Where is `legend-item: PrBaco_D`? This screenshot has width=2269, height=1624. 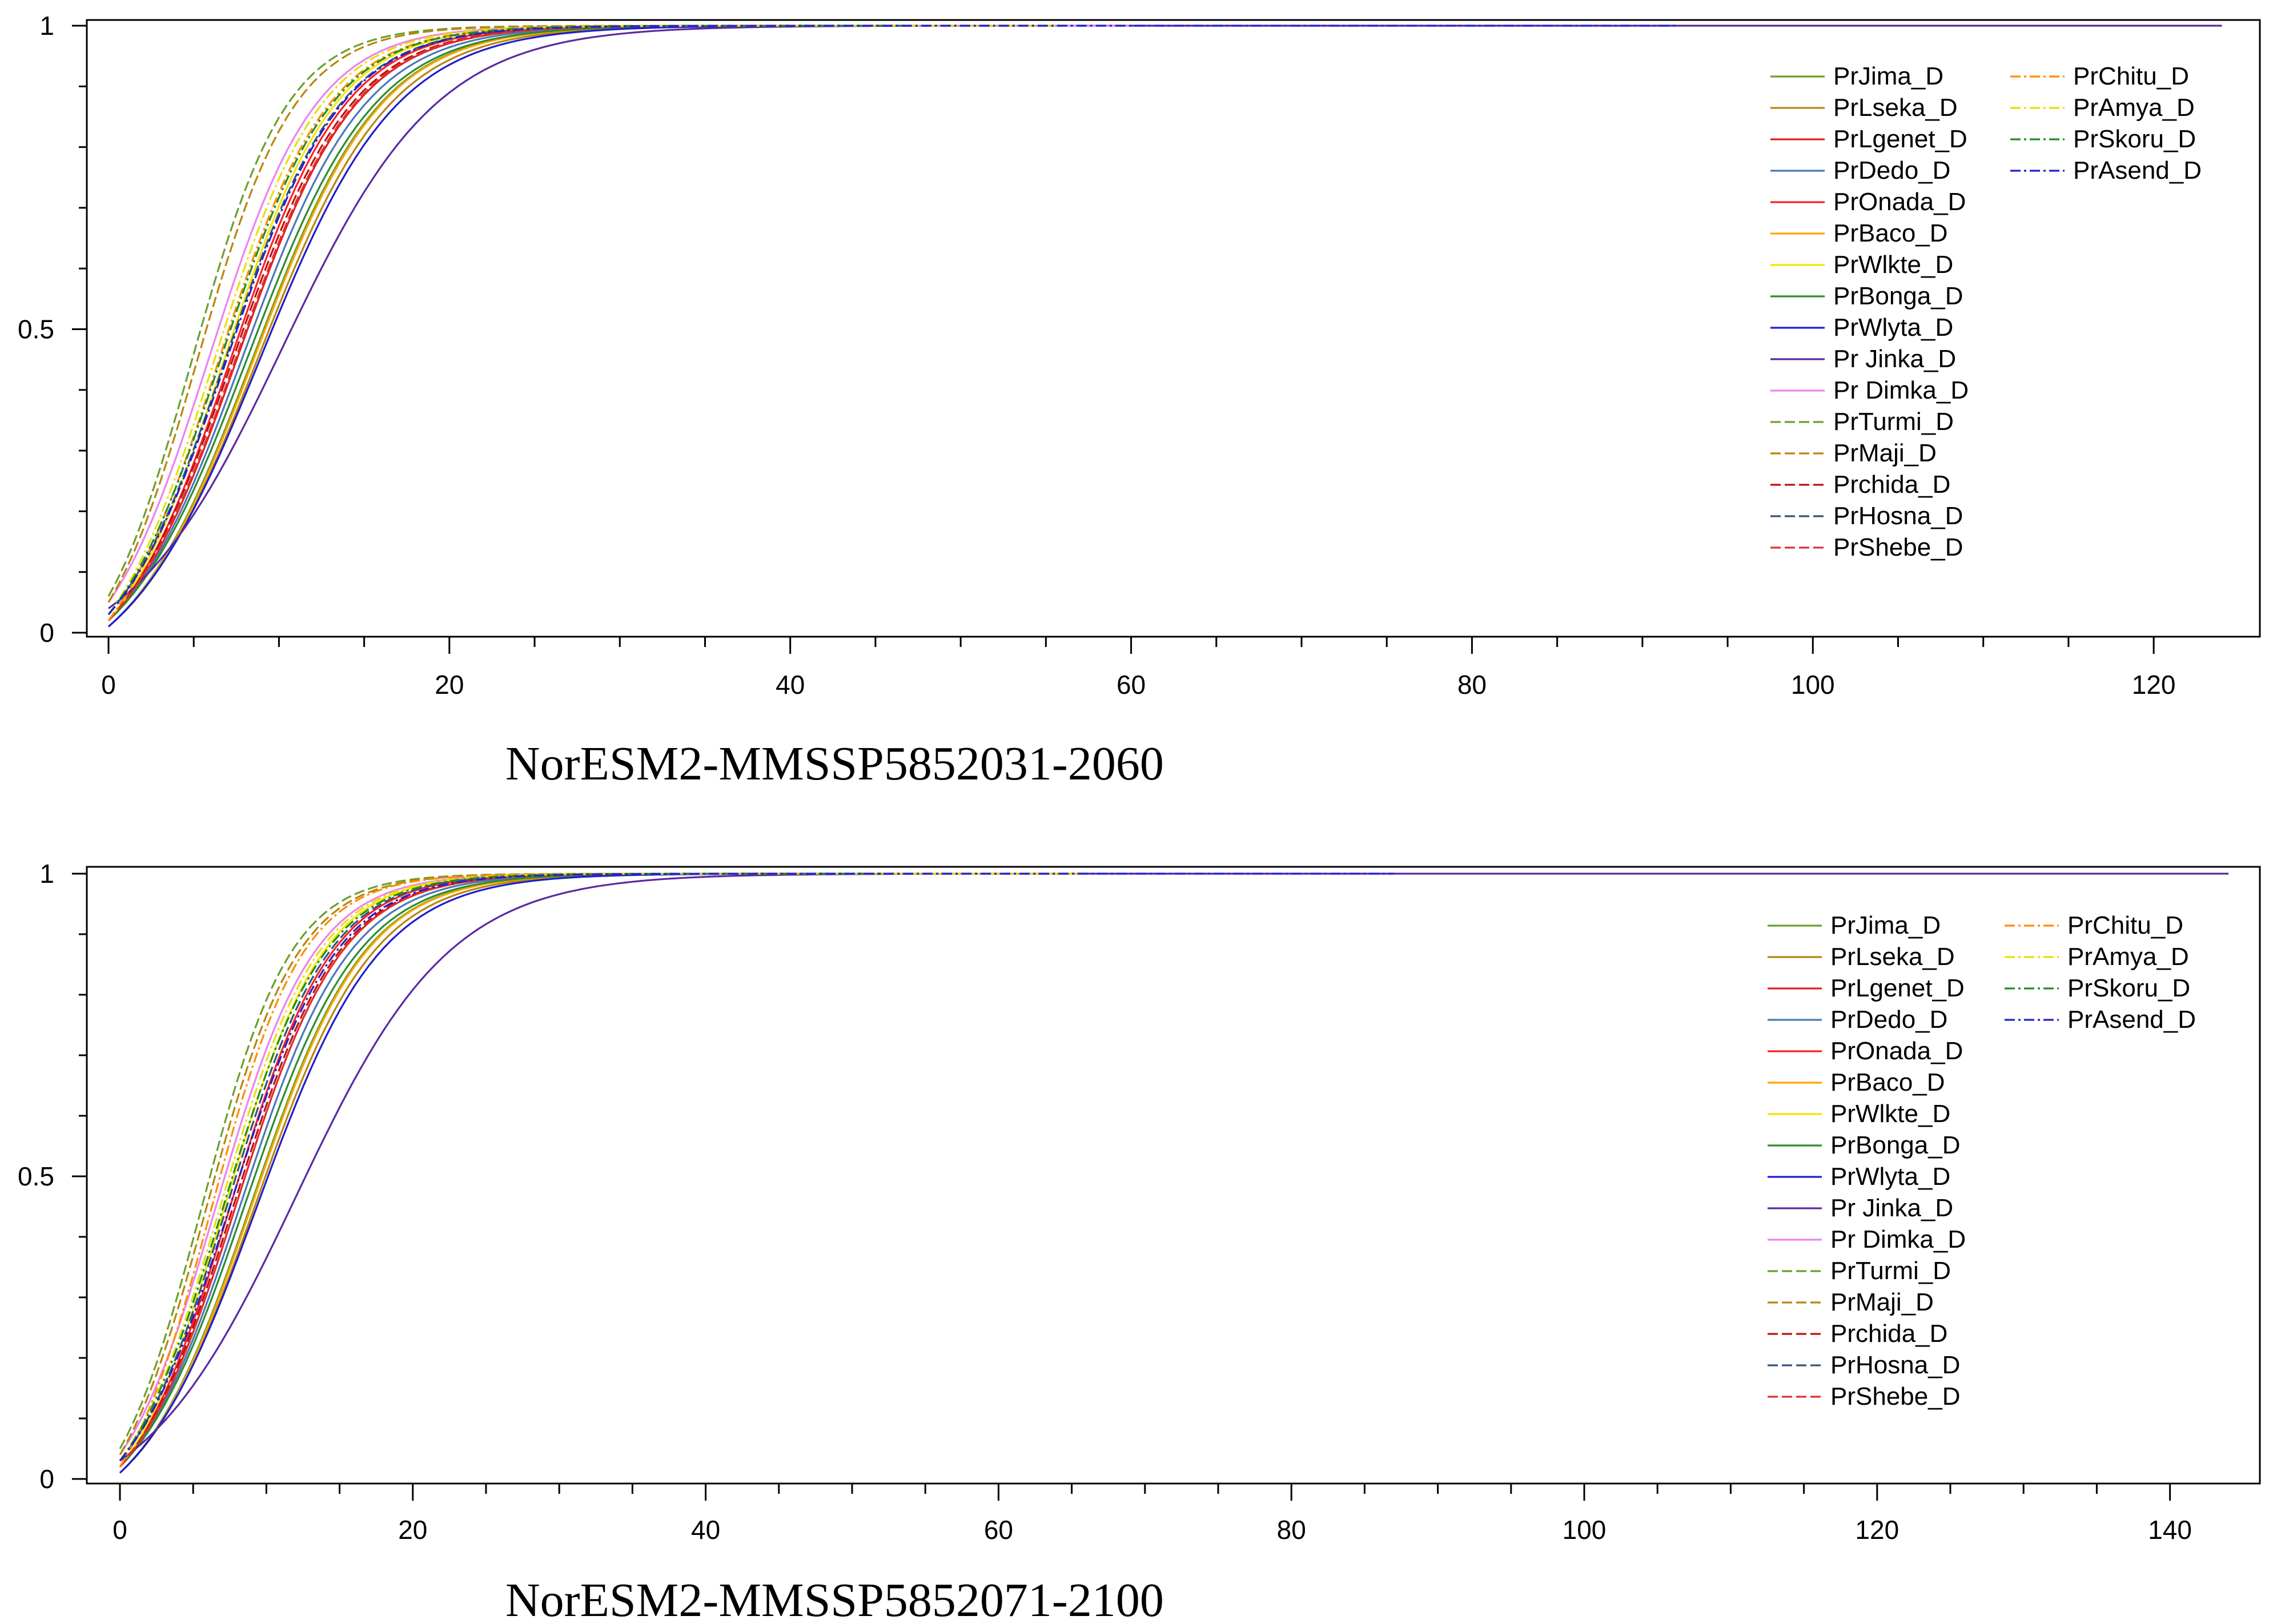 legend-item: PrBaco_D is located at coordinates (1859, 233).